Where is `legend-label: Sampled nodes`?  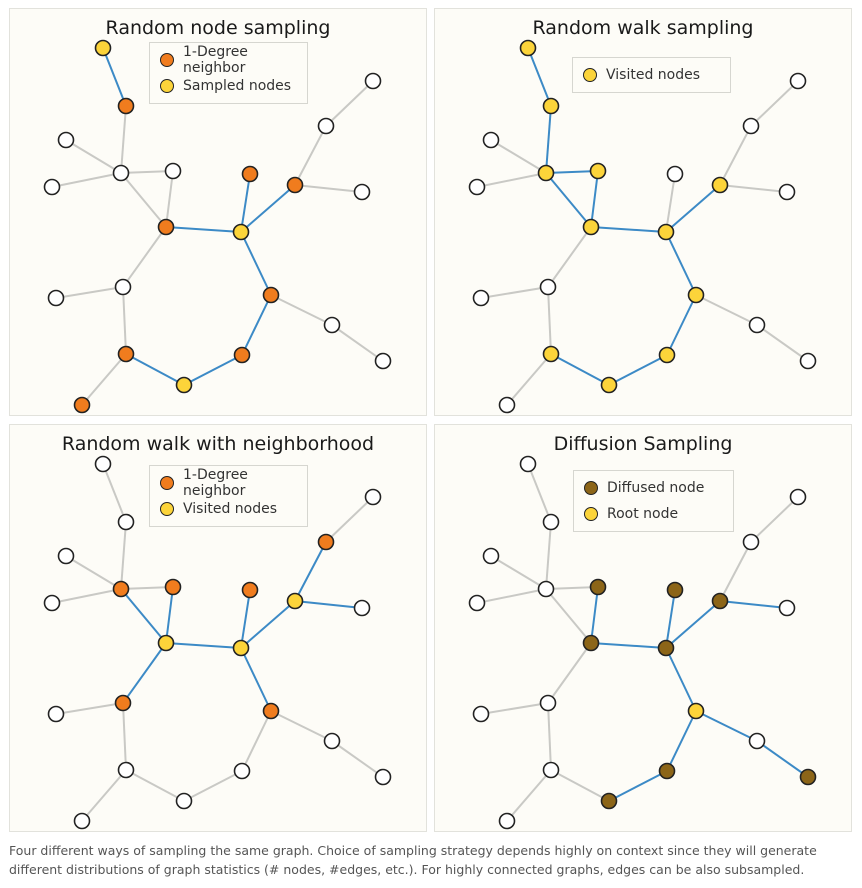 legend-label: Sampled nodes is located at coordinates (237, 86).